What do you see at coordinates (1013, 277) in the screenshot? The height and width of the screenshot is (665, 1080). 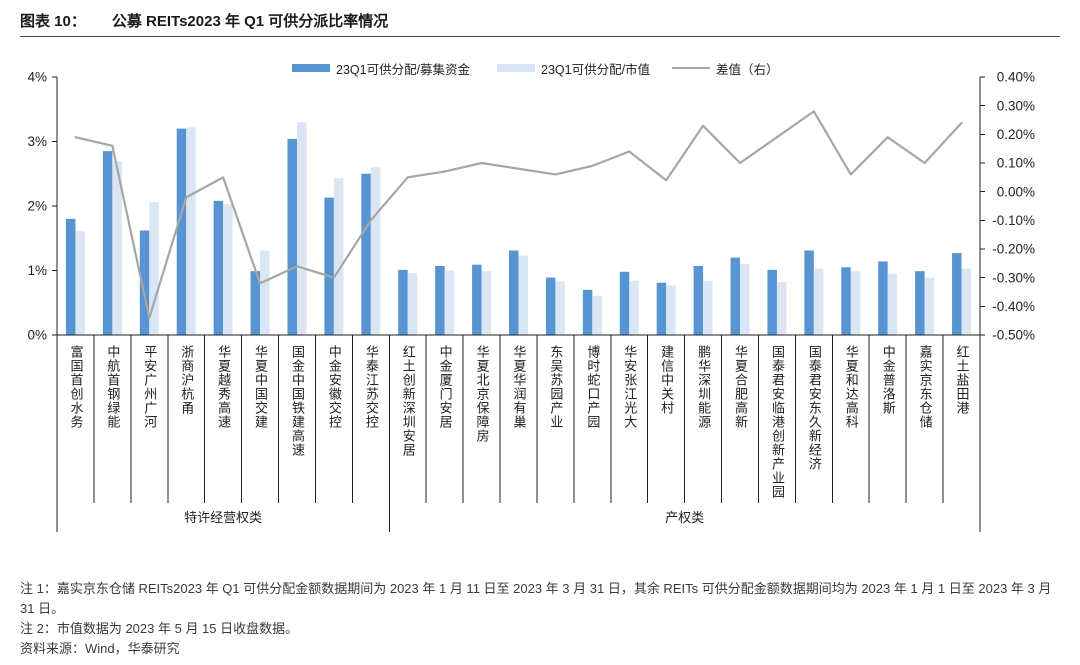 I see `right-axis-tick-label: -0.30%` at bounding box center [1013, 277].